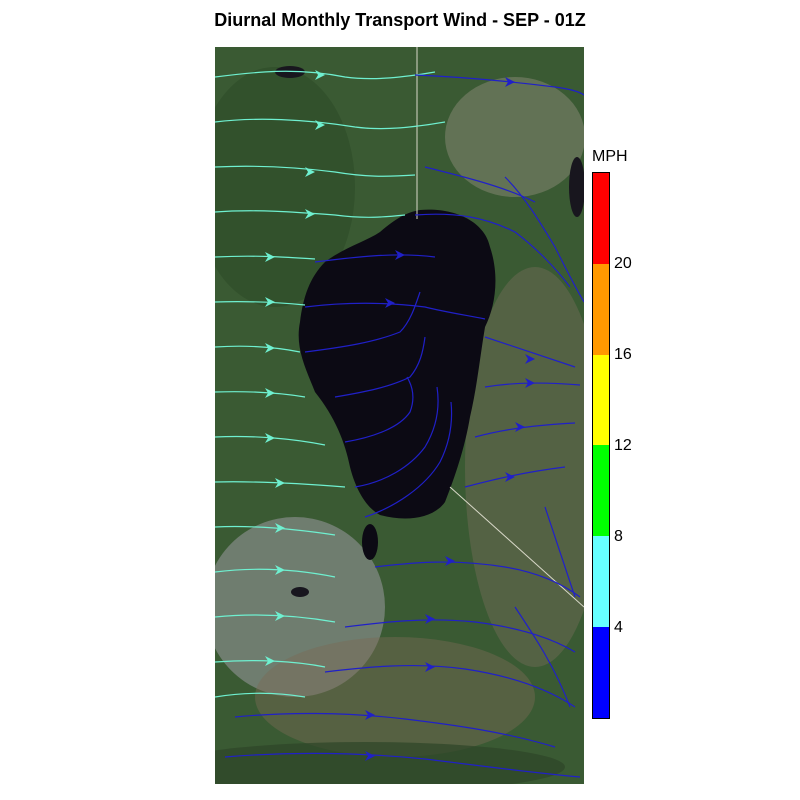 The height and width of the screenshot is (800, 800). I want to click on colorbar-tick-label: 20, so click(623, 263).